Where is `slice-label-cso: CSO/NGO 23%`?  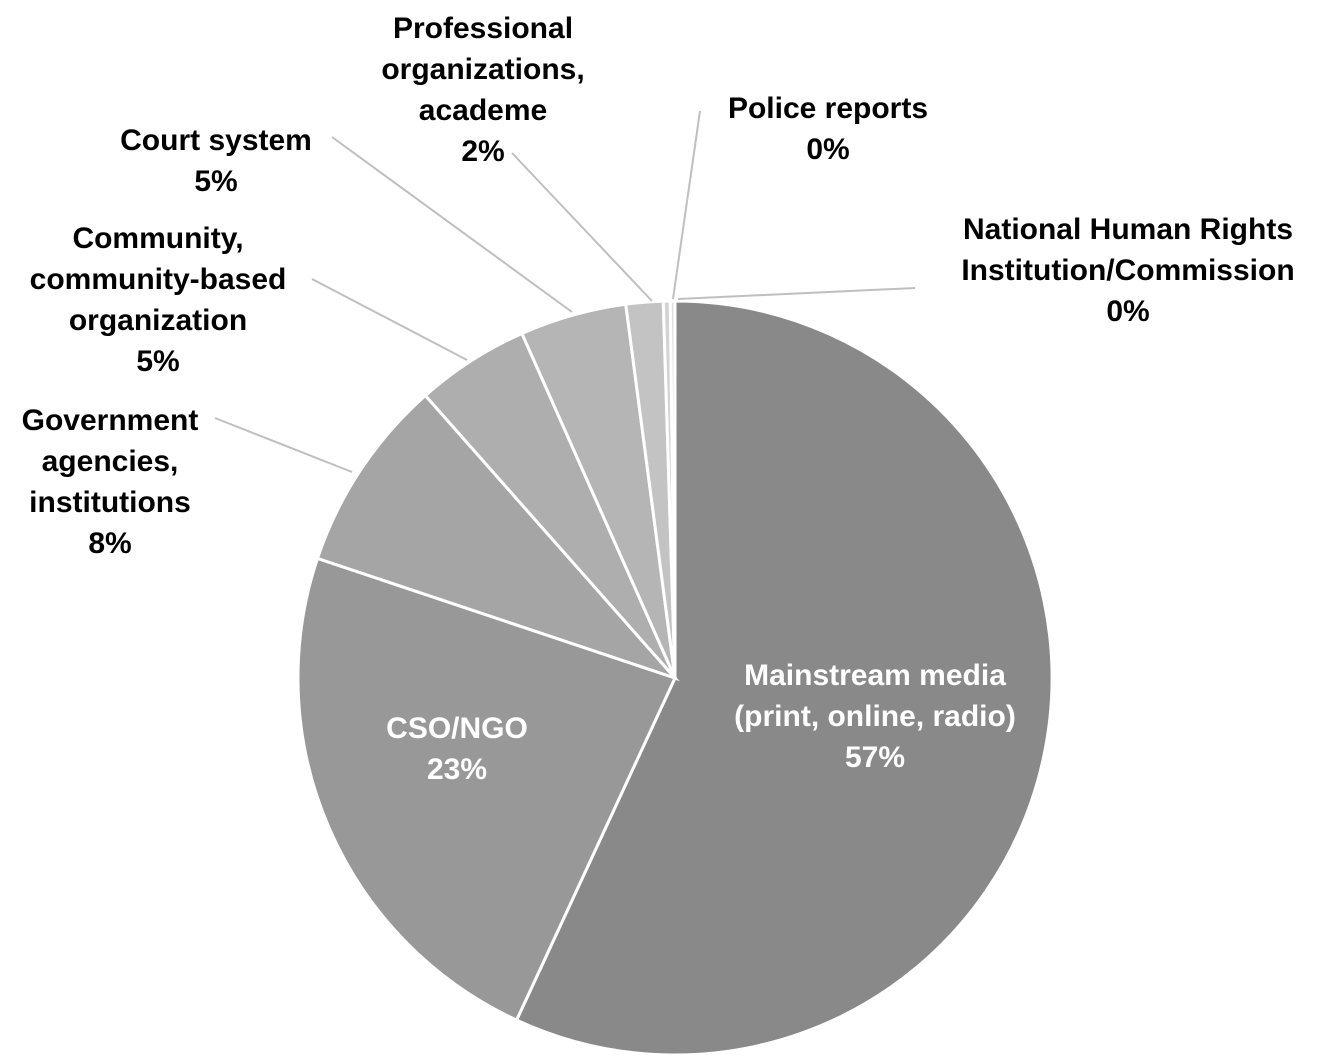 slice-label-cso: CSO/NGO 23% is located at coordinates (457, 749).